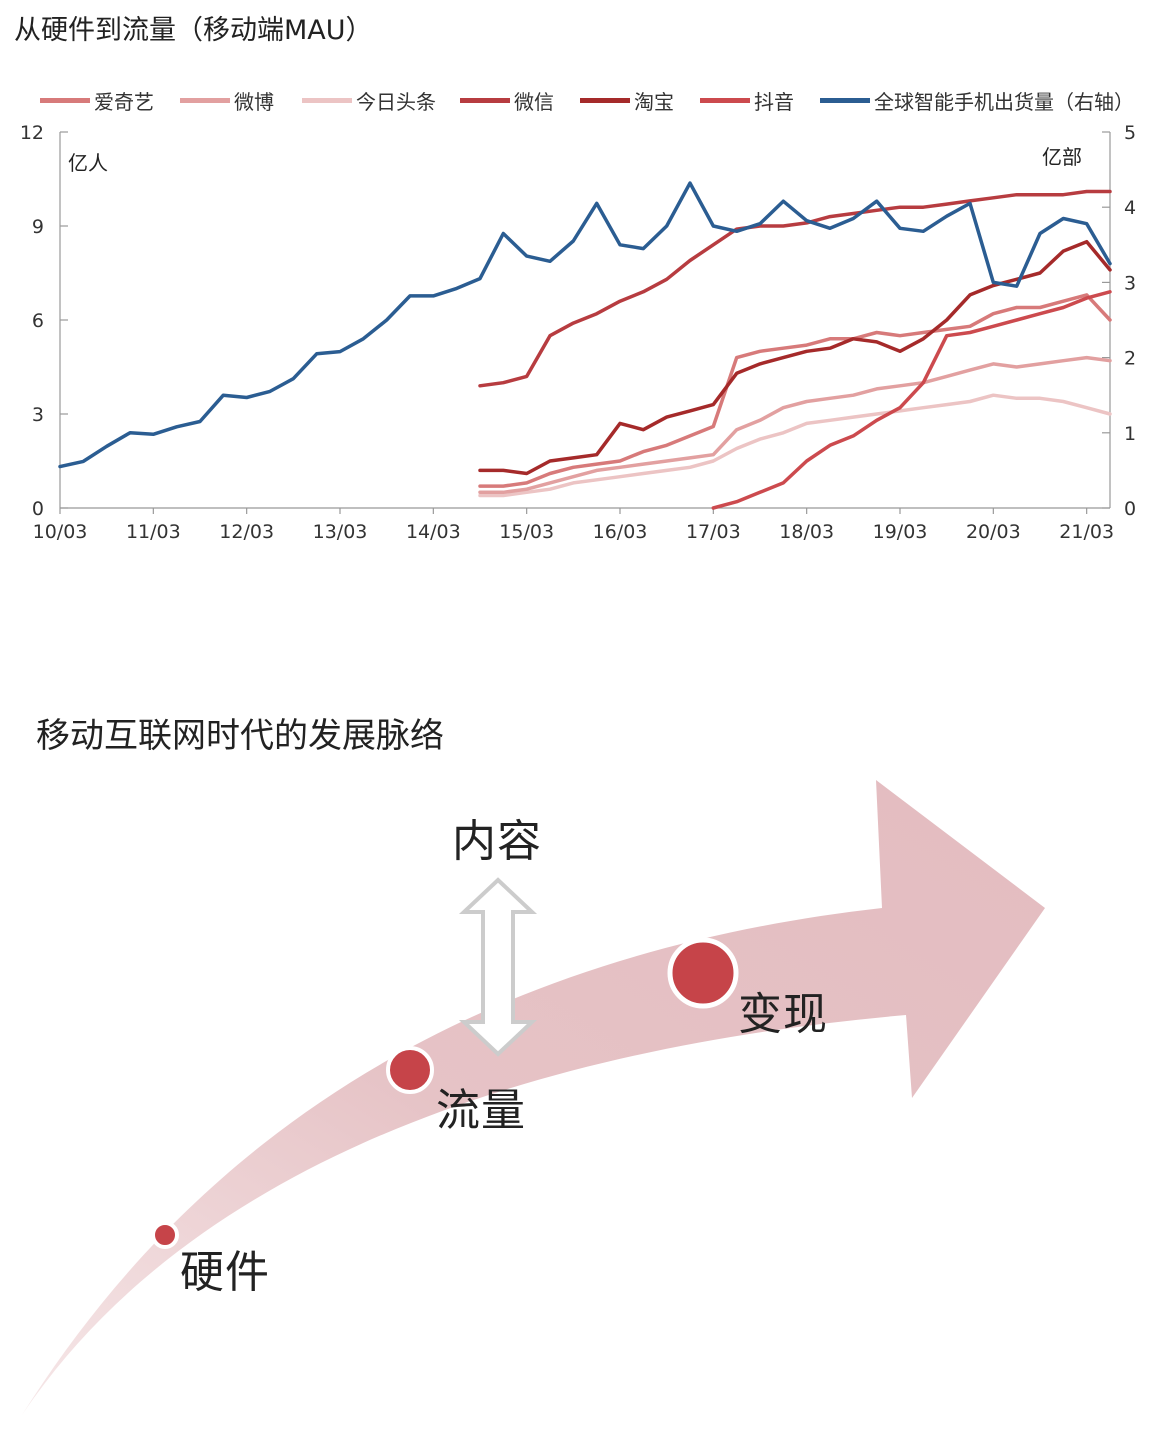 The width and height of the screenshot is (1154, 1432). I want to click on legend-item: 微信, so click(507, 100).